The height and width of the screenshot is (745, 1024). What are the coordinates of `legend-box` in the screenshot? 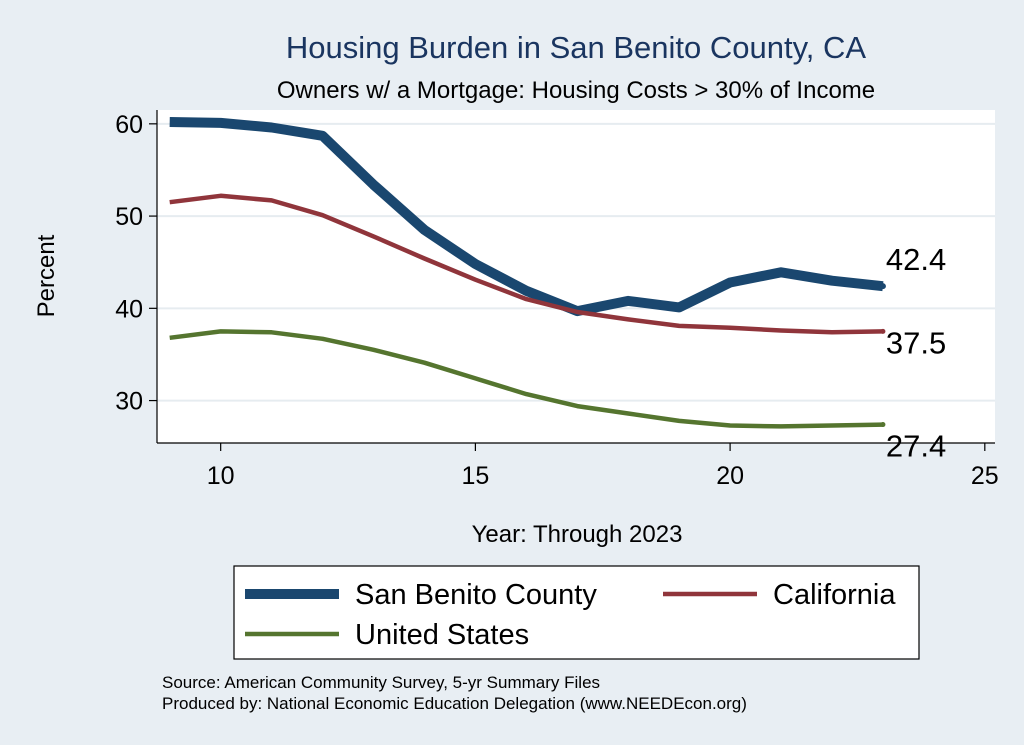 It's located at (576, 612).